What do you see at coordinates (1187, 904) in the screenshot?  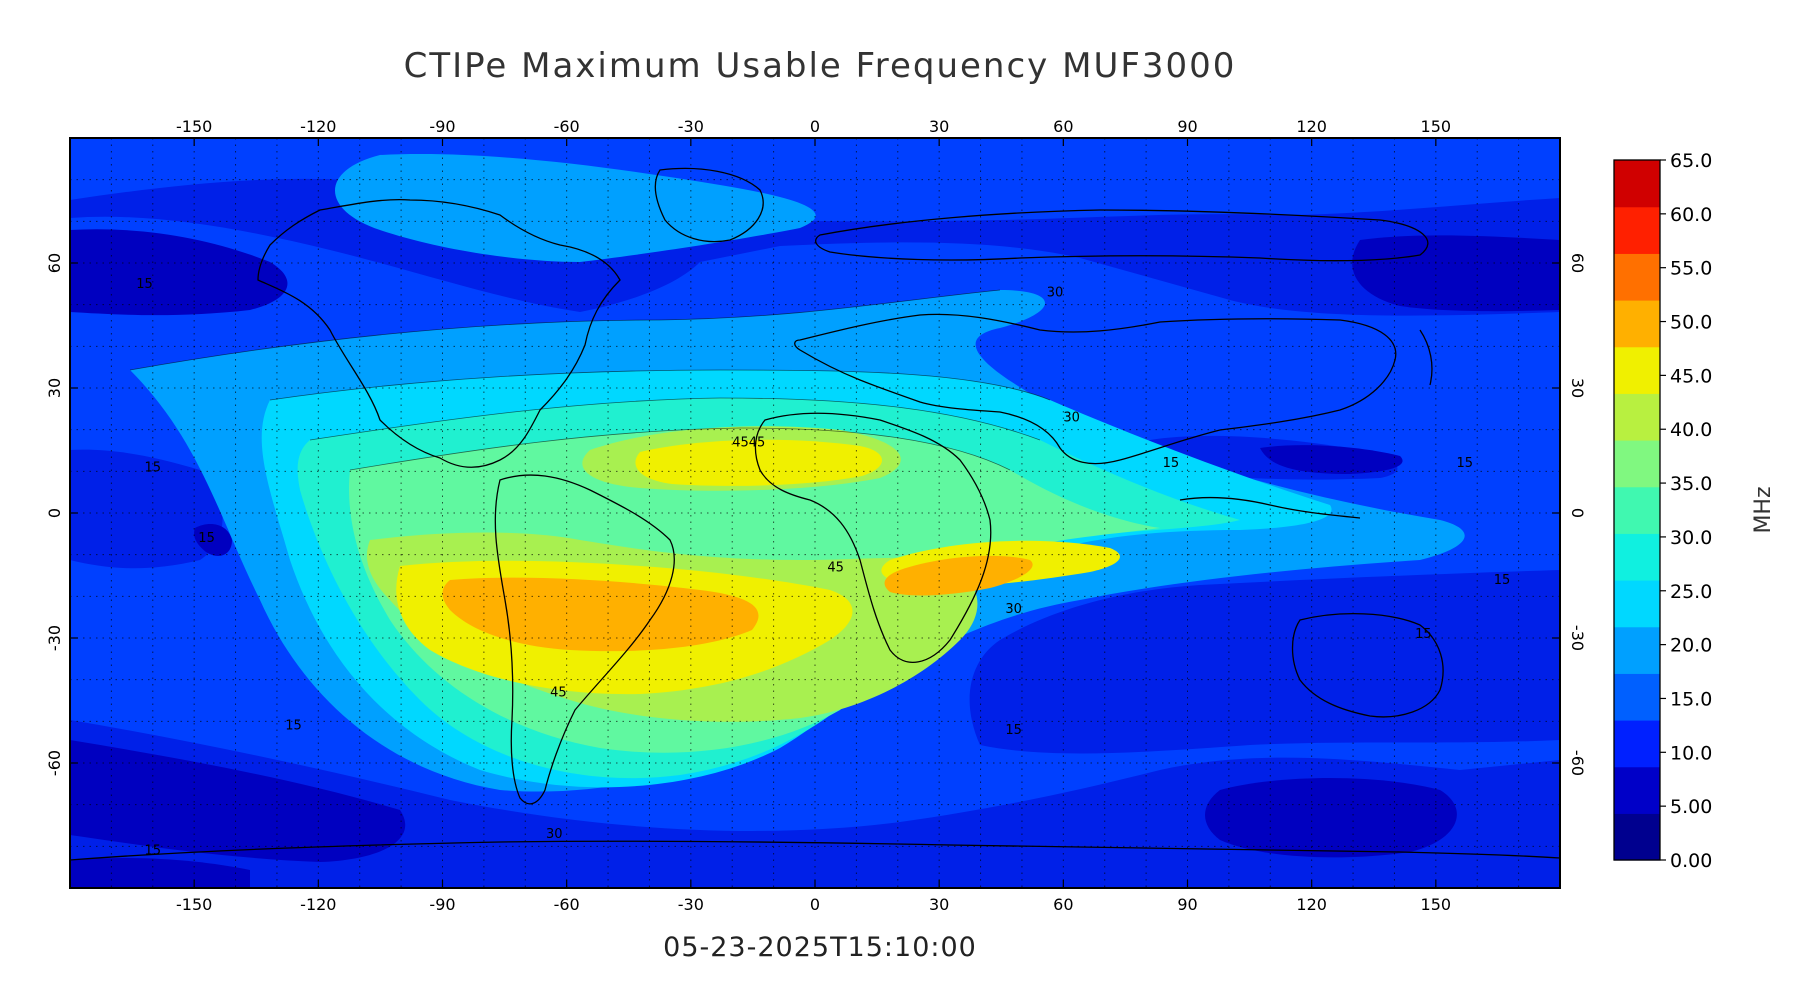 I see `lon-tick-label-bottom: 90` at bounding box center [1187, 904].